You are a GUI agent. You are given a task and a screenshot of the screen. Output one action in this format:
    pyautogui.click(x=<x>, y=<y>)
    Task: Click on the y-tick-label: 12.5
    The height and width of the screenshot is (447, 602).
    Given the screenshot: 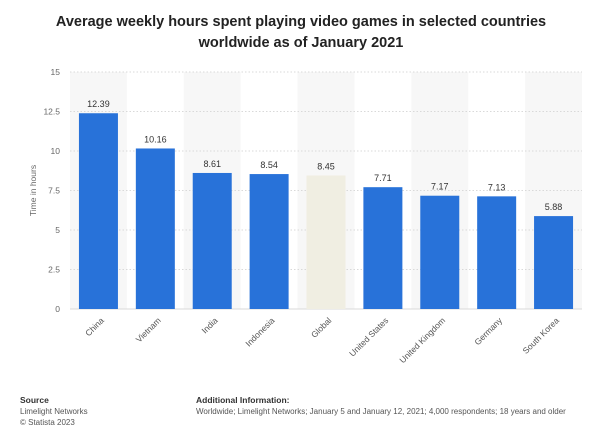 What is the action you would take?
    pyautogui.click(x=51, y=112)
    